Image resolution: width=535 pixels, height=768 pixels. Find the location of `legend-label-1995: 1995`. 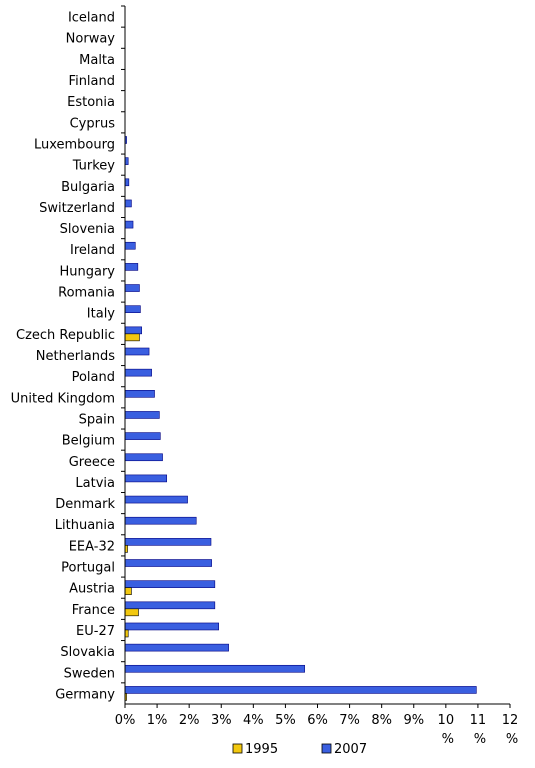

legend-label-1995: 1995 is located at coordinates (261, 749).